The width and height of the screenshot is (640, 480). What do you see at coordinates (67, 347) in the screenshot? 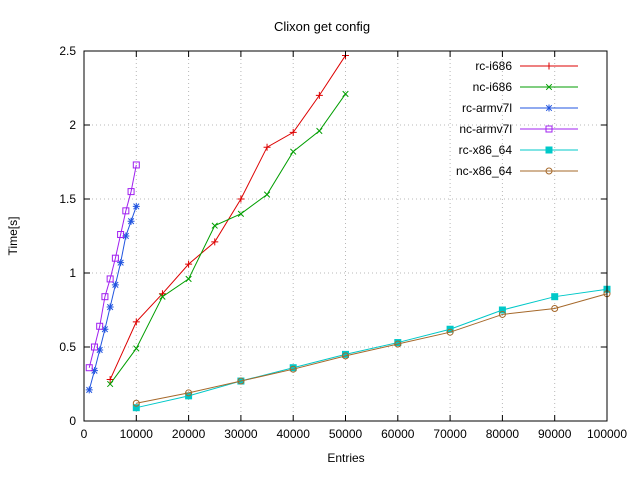
I see `y-tick-label: 0.5` at bounding box center [67, 347].